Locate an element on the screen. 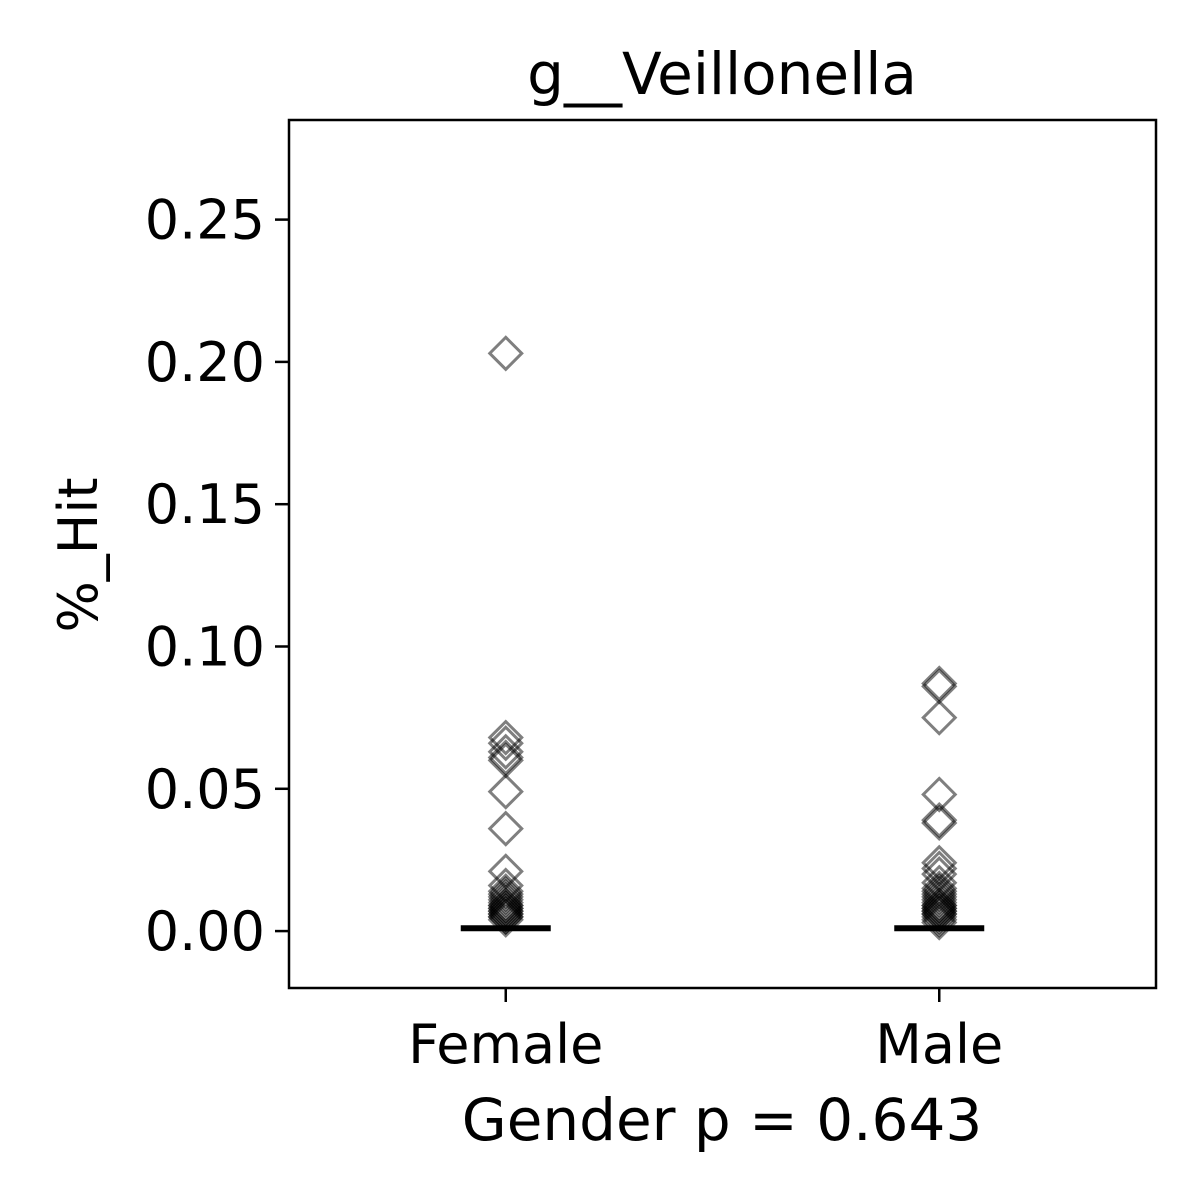 The width and height of the screenshot is (1200, 1200). y-tick-label: 0.20 is located at coordinates (205, 362).